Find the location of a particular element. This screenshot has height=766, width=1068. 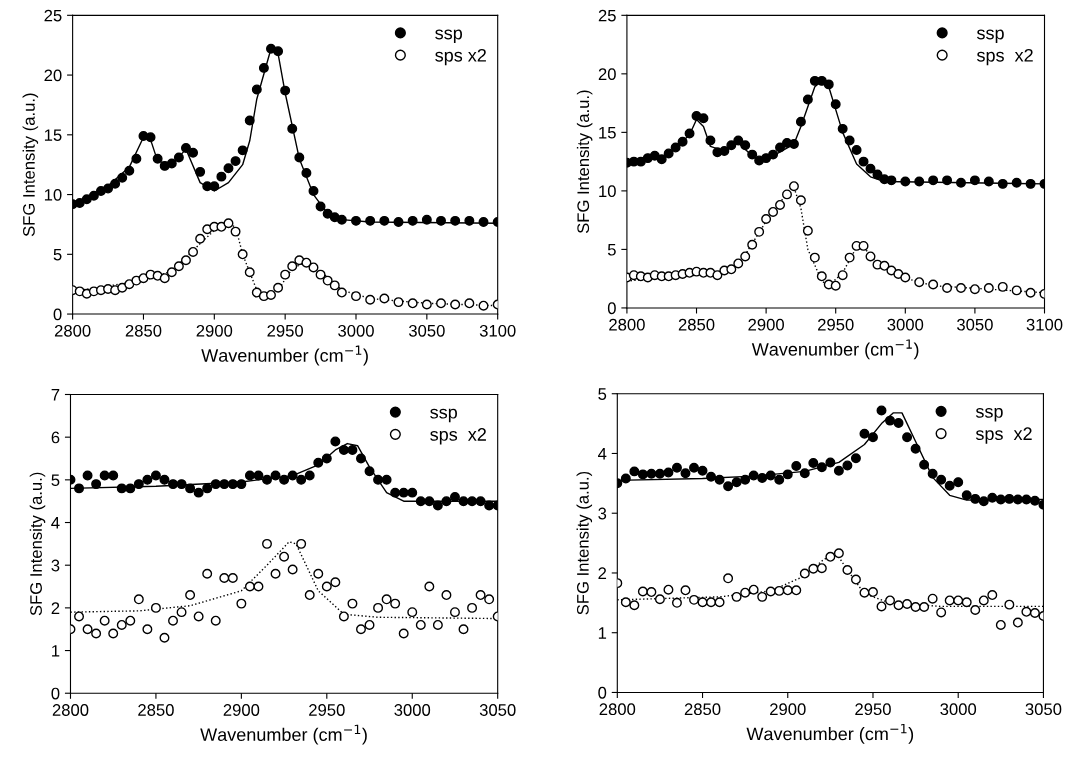

x-axis-title: Wavenumber (cm$^{−1}$) is located at coordinates (284, 355).